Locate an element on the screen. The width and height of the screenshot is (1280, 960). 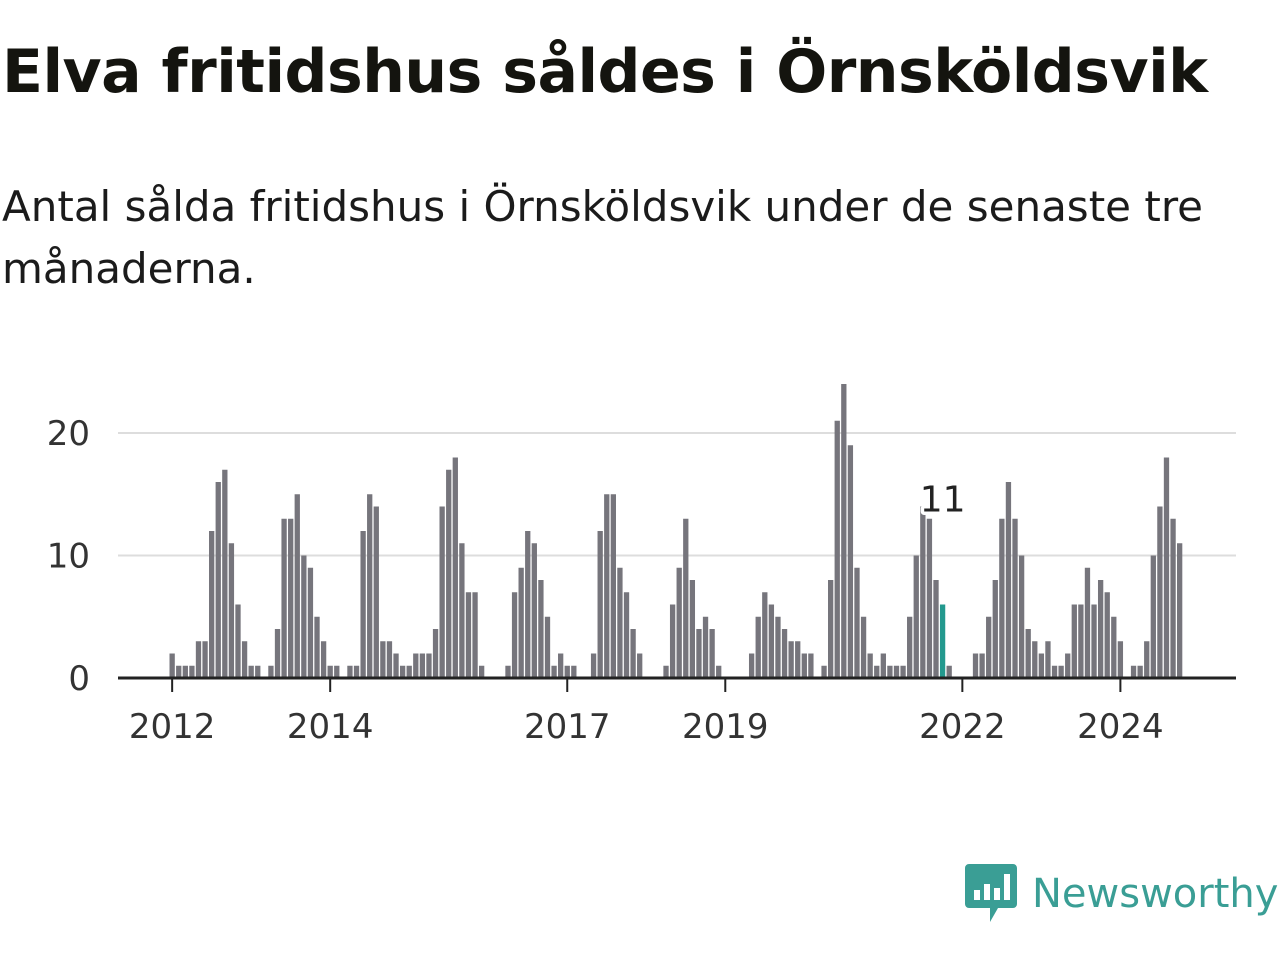
brand-name: Newsworthy is located at coordinates (1155, 894).